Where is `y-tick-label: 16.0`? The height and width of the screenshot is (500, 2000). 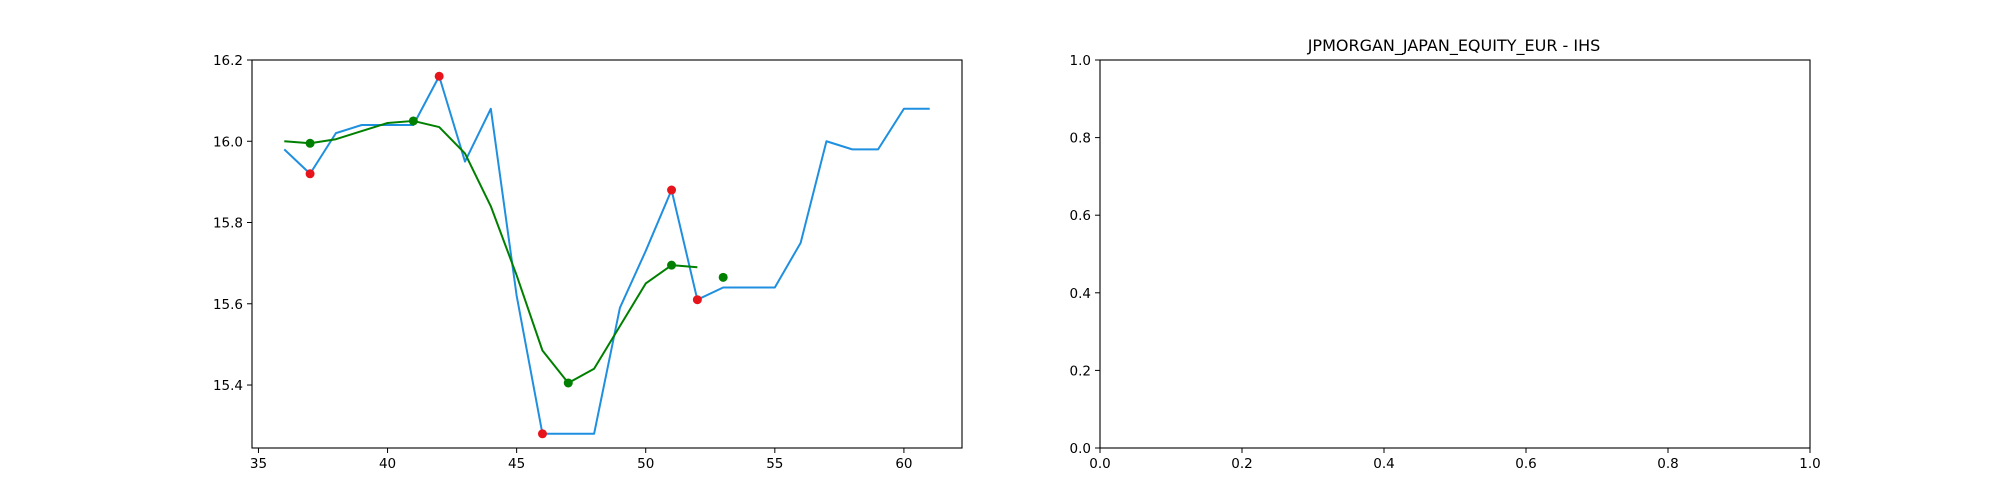 y-tick-label: 16.0 is located at coordinates (228, 142).